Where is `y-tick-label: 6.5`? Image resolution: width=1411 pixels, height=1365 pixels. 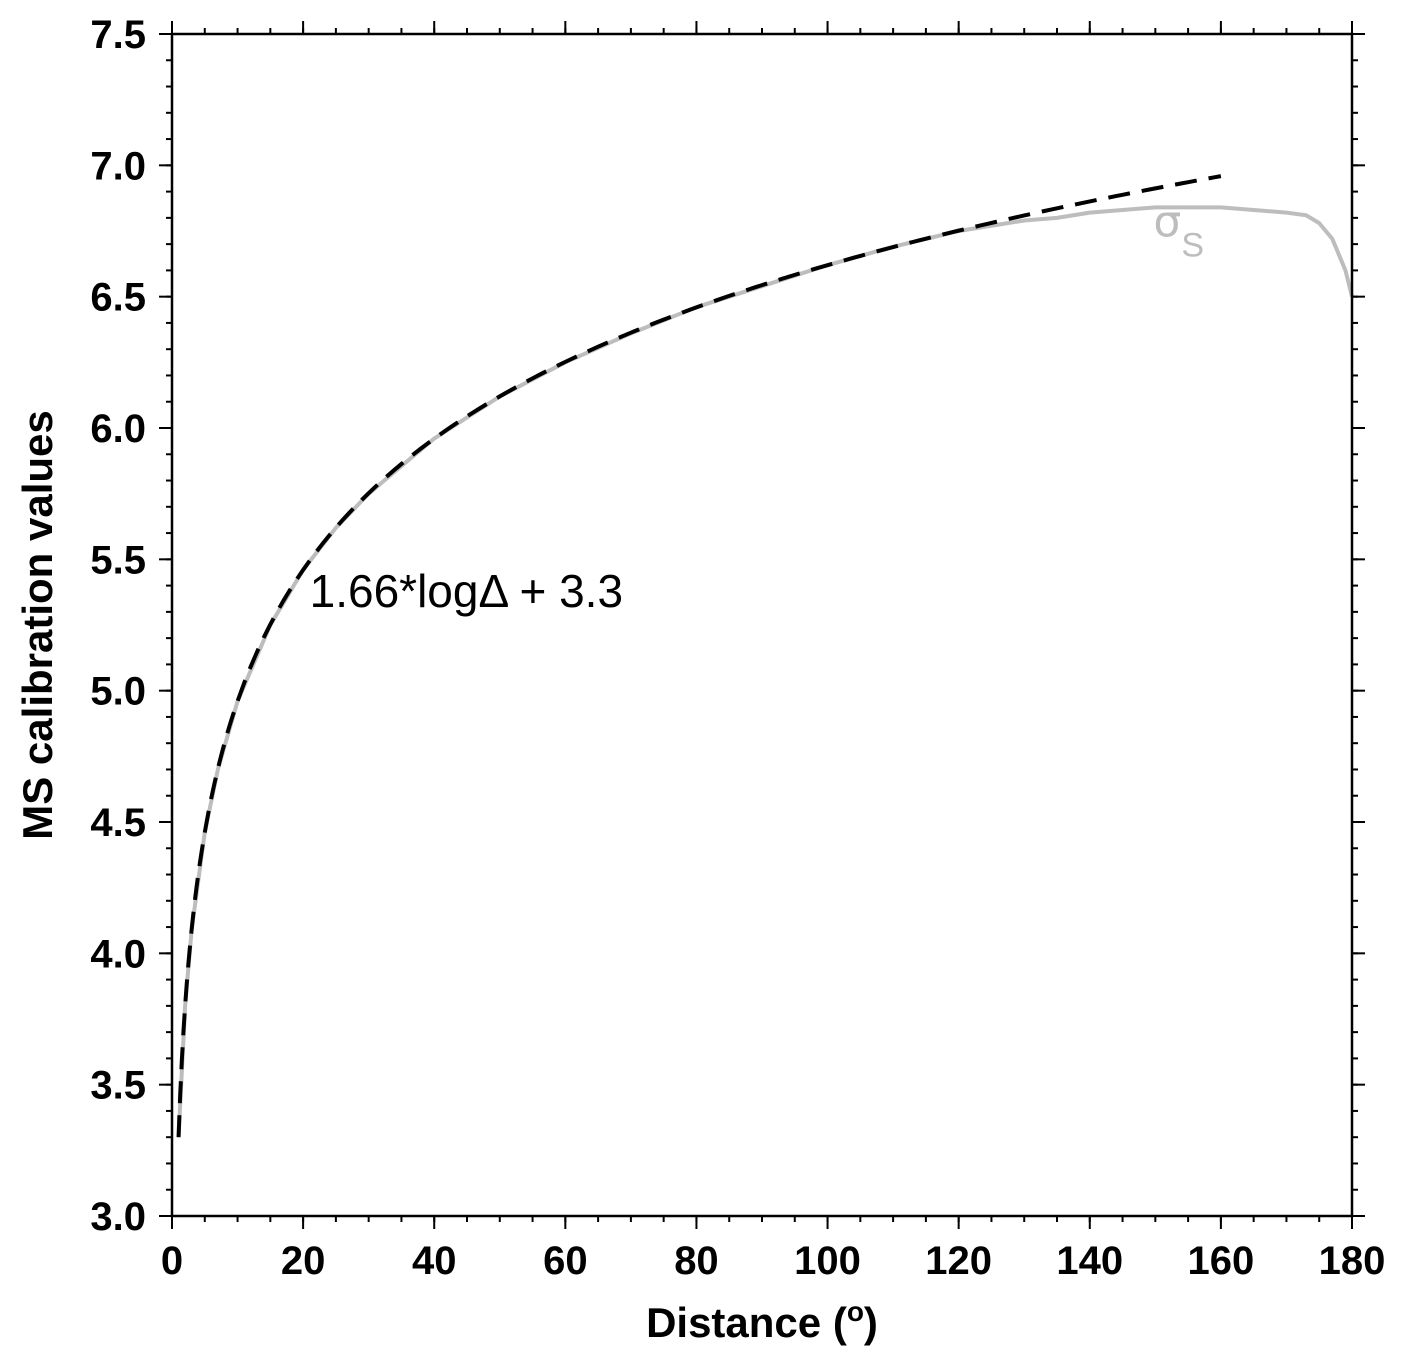
y-tick-label: 6.5 is located at coordinates (118, 298).